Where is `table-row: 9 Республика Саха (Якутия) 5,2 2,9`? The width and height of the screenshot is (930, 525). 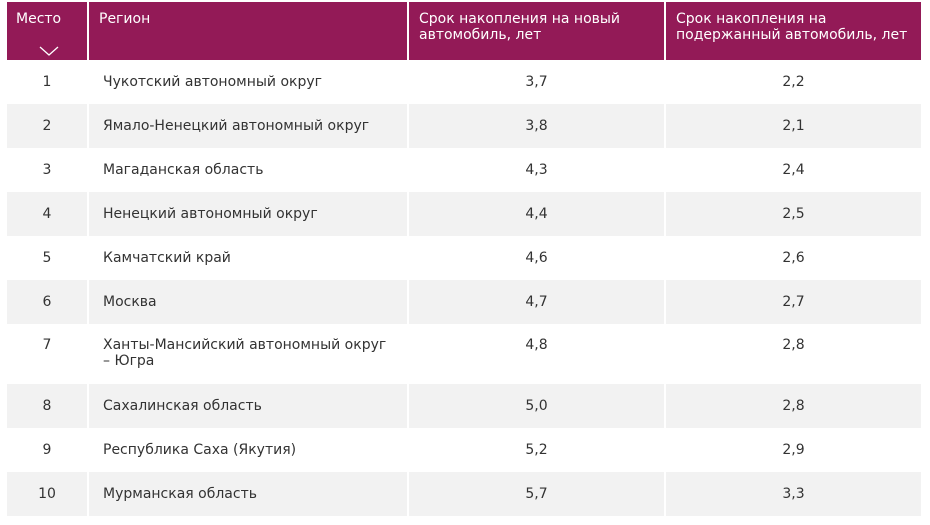
table-row: 9 Республика Саха (Якутия) 5,2 2,9 is located at coordinates (464, 450).